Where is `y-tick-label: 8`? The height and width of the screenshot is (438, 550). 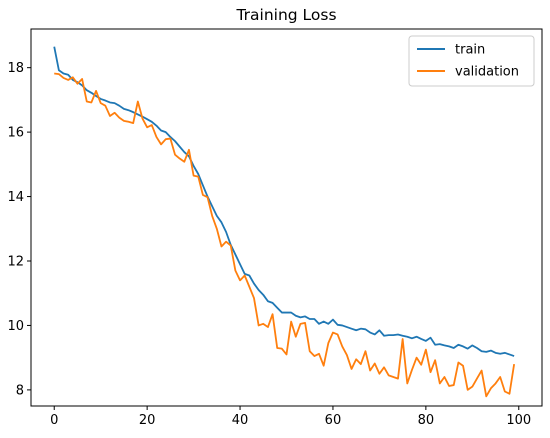 y-tick-label: 8 is located at coordinates (20, 390).